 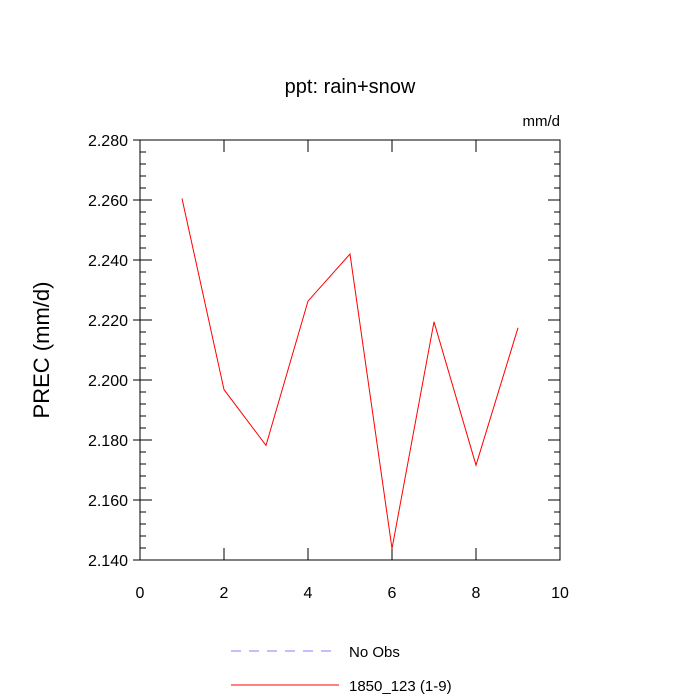 I want to click on x-tick-label: 4, so click(x=308, y=593).